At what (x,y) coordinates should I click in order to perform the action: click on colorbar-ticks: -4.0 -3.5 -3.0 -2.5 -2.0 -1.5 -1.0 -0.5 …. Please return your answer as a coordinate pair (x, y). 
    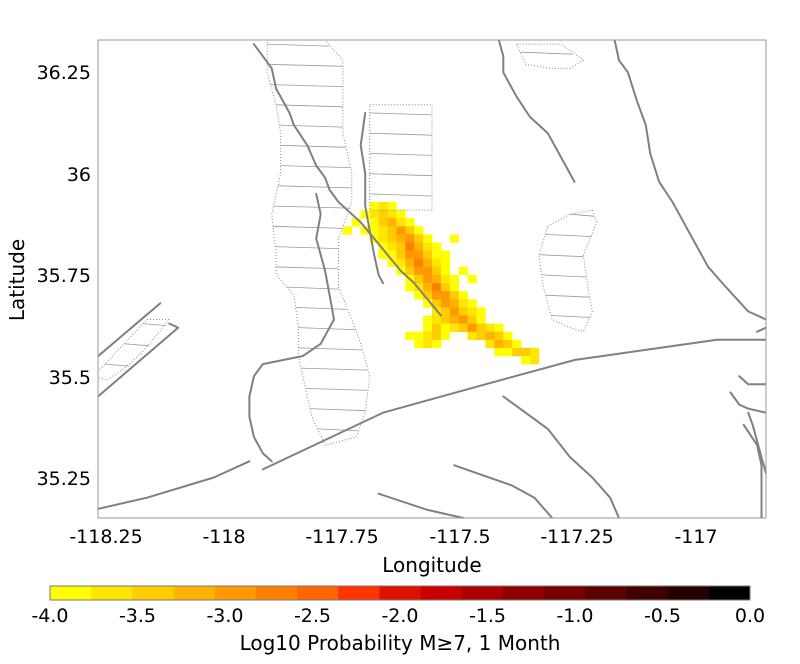
    Looking at the image, I should click on (398, 616).